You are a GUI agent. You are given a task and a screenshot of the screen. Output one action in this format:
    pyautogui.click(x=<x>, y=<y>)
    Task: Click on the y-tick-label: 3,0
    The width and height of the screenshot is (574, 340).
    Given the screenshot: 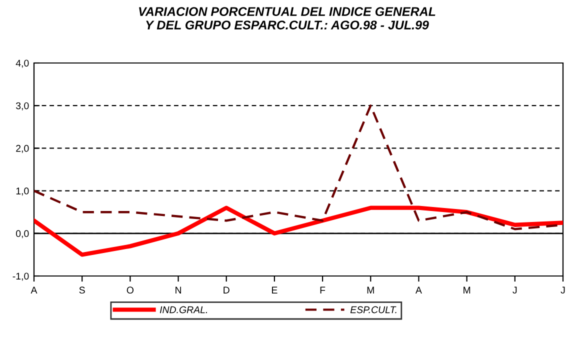 What is the action you would take?
    pyautogui.click(x=22, y=106)
    